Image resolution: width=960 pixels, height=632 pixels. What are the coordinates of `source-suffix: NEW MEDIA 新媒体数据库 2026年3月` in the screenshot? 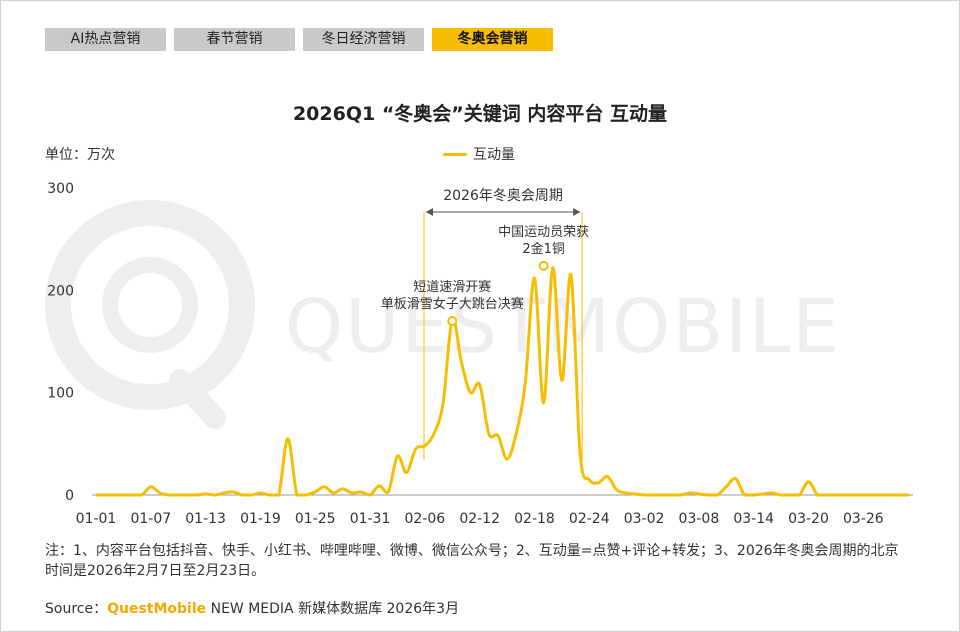 It's located at (333, 609).